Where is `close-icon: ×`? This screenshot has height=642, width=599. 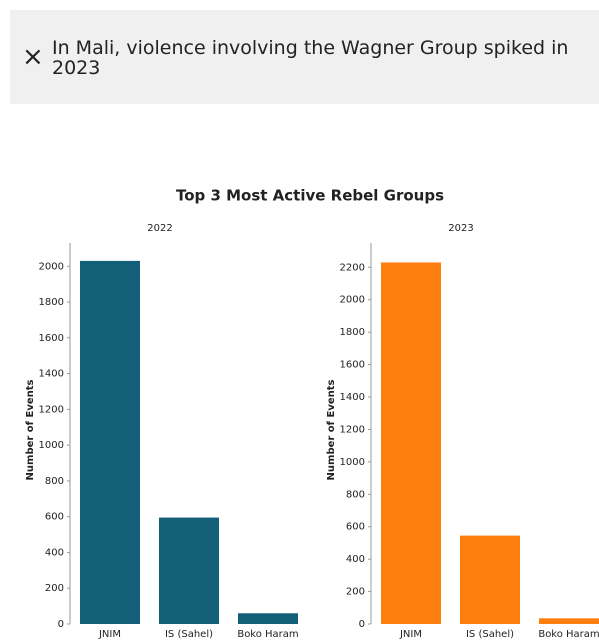 close-icon: × is located at coordinates (33, 57).